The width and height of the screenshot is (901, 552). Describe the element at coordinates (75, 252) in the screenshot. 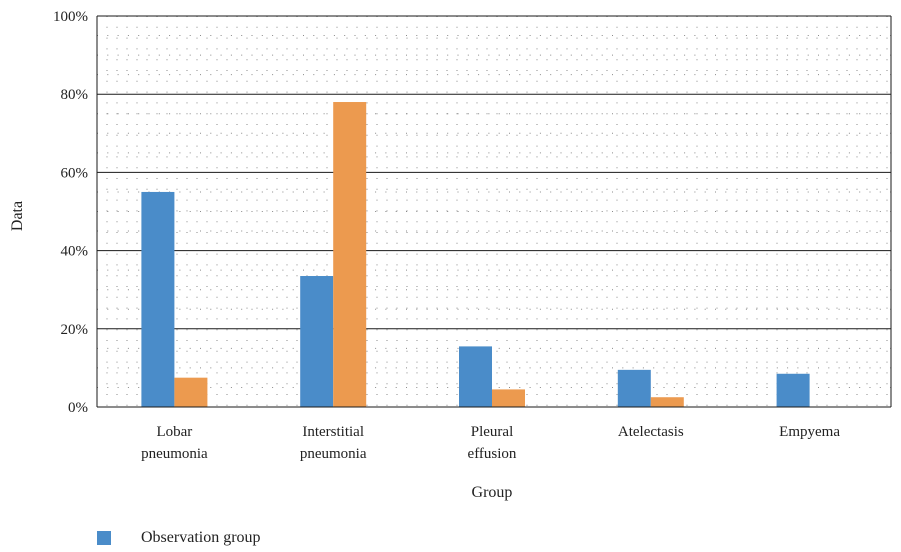

I see `y-tick-label: 40%` at that location.